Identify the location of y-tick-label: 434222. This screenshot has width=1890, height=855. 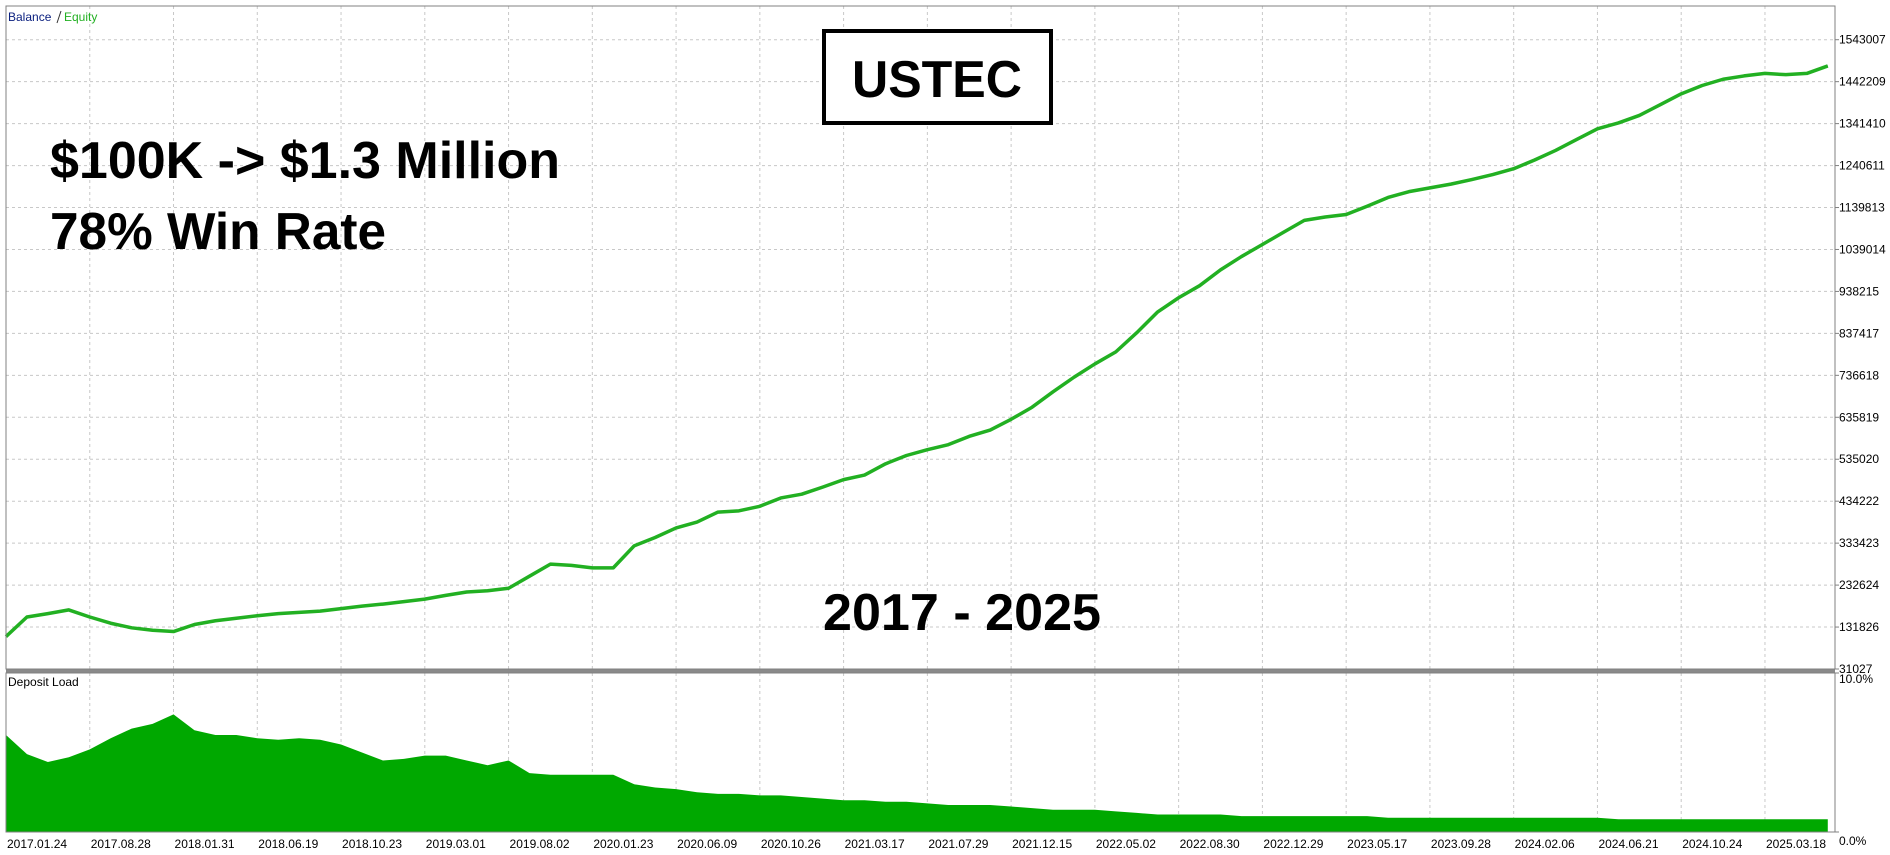
(1859, 501).